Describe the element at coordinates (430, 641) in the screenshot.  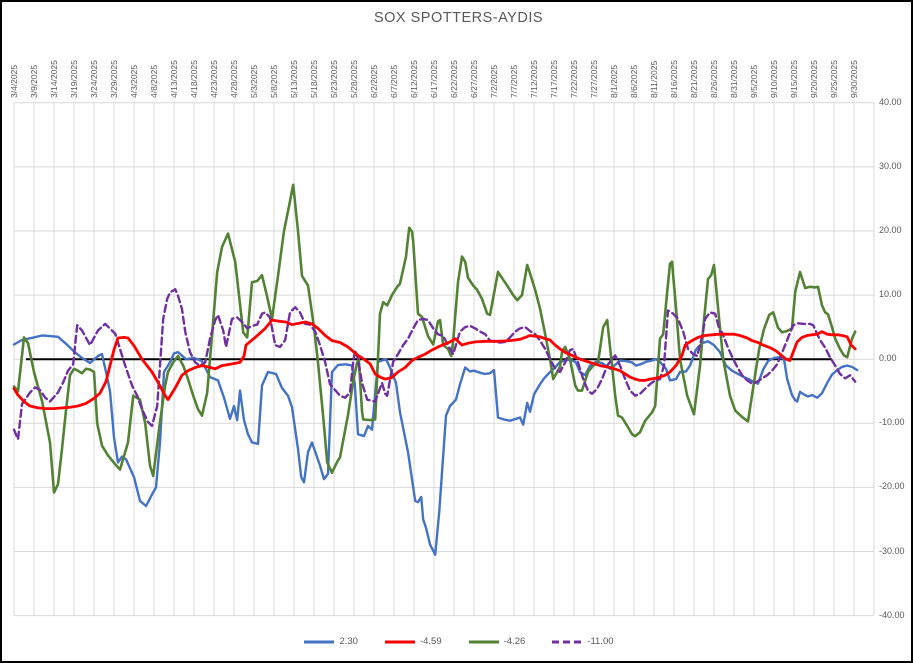
I see `legend-label: -4.59` at that location.